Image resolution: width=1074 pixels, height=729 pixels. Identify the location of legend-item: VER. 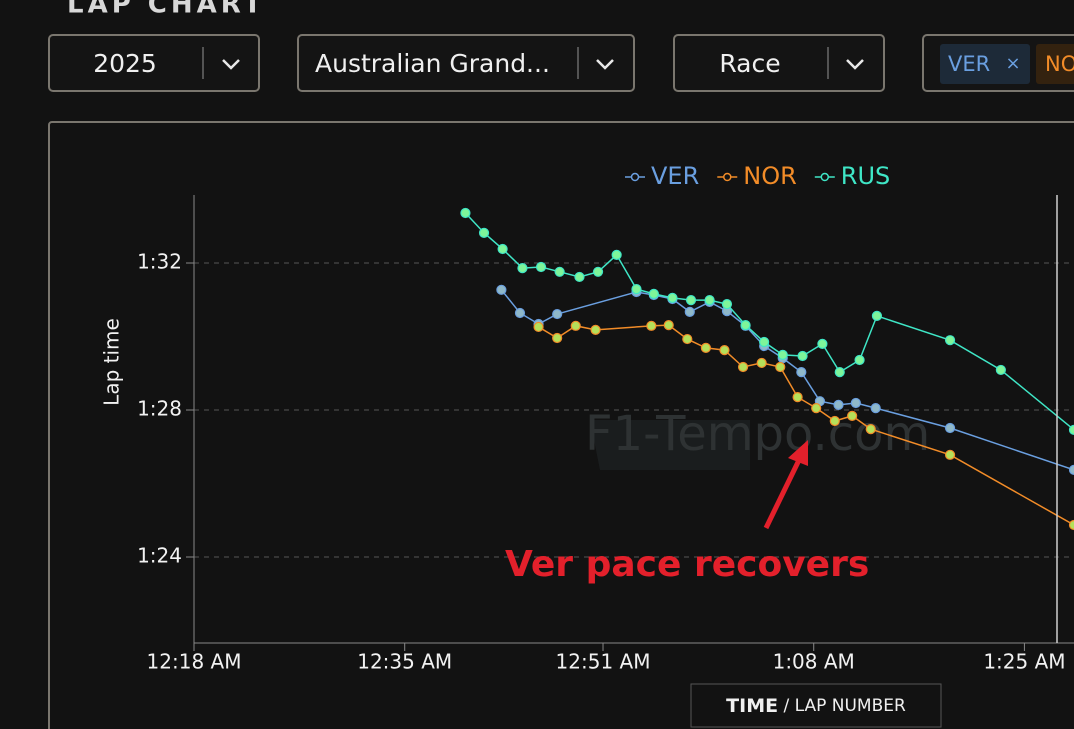
(662, 176).